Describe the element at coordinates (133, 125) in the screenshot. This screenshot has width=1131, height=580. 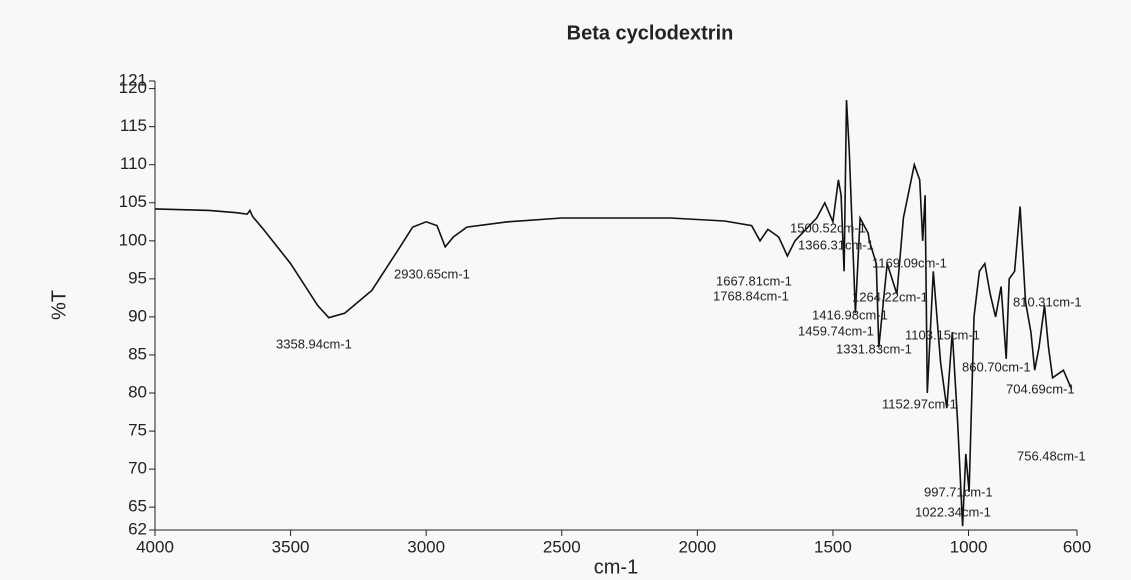
I see `y-tick-label: 115` at that location.